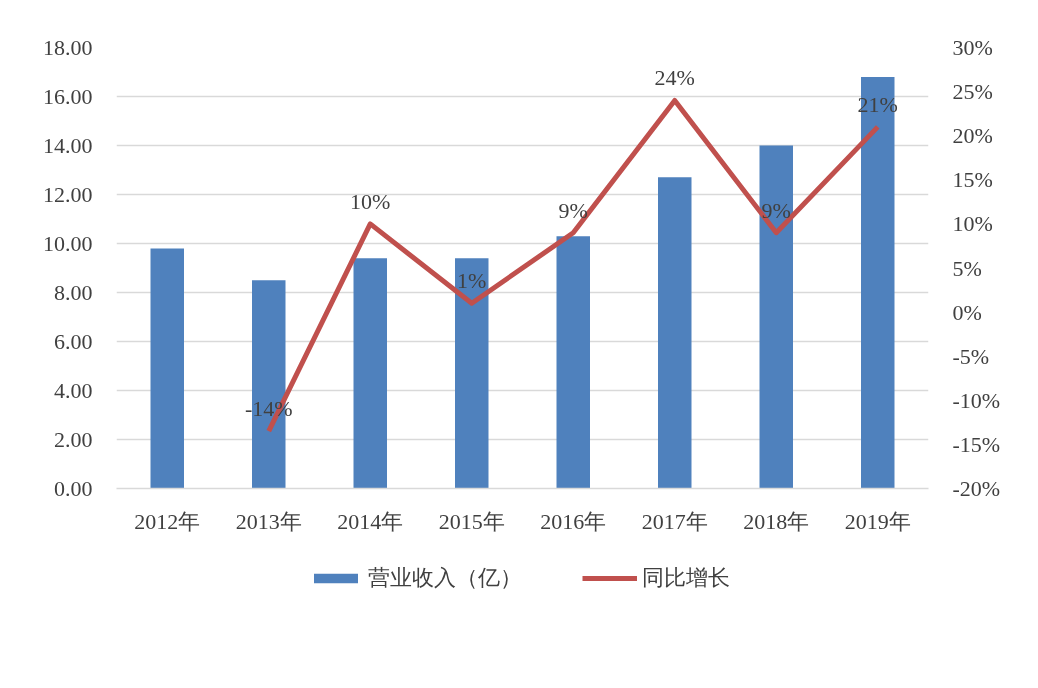 The width and height of the screenshot is (1038, 688). What do you see at coordinates (686, 578) in the screenshot?
I see `legend-label: 同比增长` at bounding box center [686, 578].